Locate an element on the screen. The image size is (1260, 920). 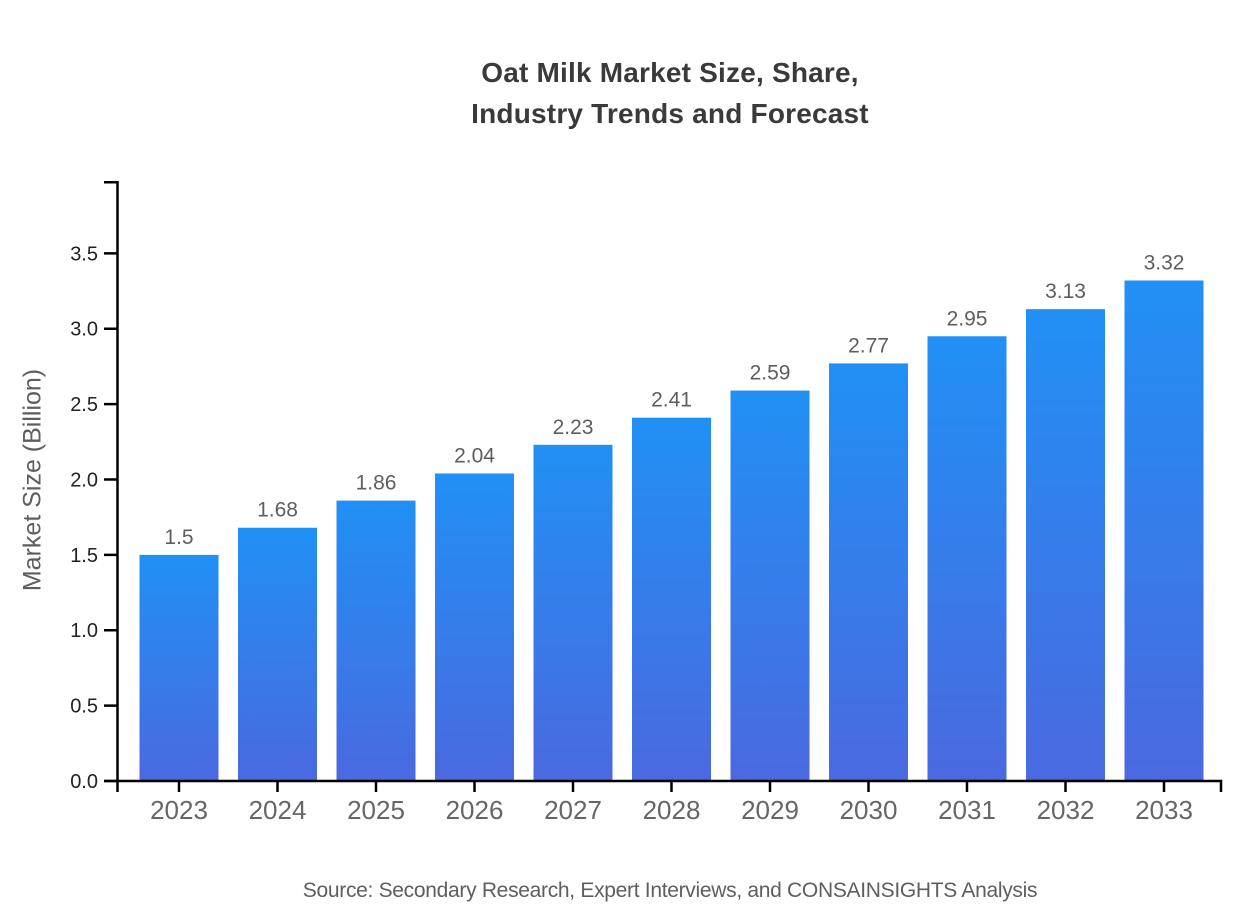
bar-value-label-2033: 3.32 is located at coordinates (1164, 262).